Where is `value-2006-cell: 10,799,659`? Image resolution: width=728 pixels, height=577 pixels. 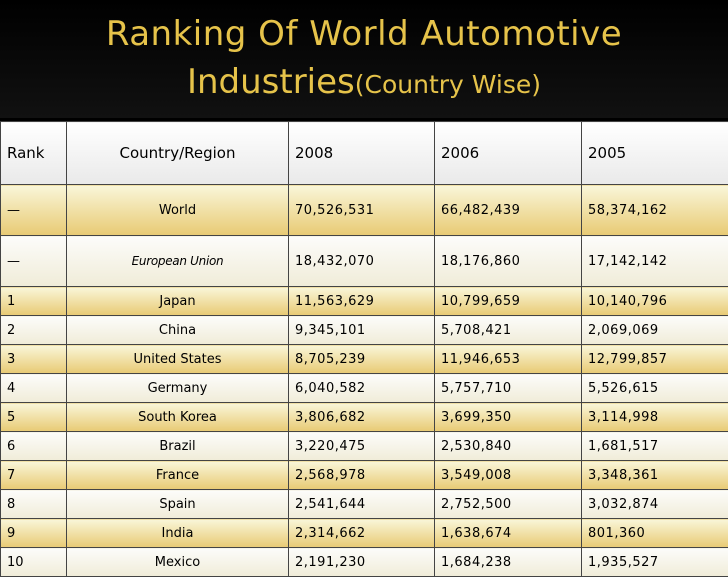
value-2006-cell: 10,799,659 is located at coordinates (508, 301).